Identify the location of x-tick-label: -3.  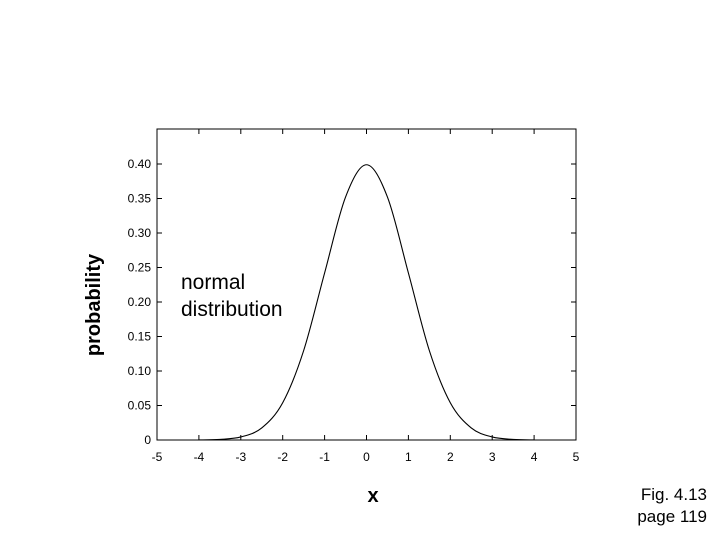
(240, 457).